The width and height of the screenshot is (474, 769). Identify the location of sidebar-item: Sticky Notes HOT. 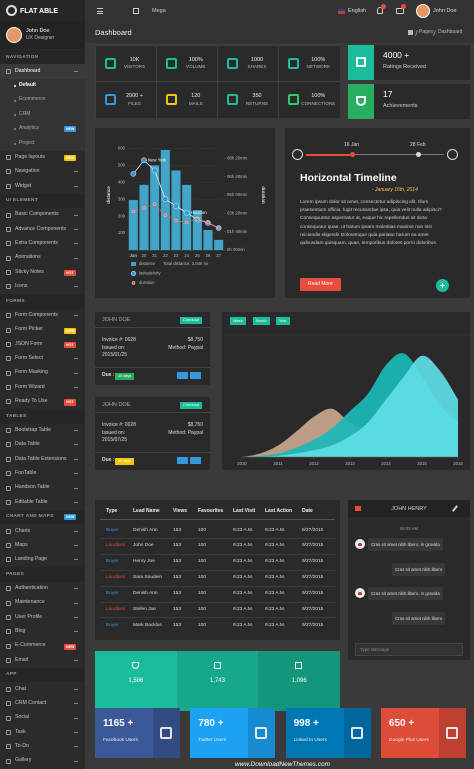
(42, 273).